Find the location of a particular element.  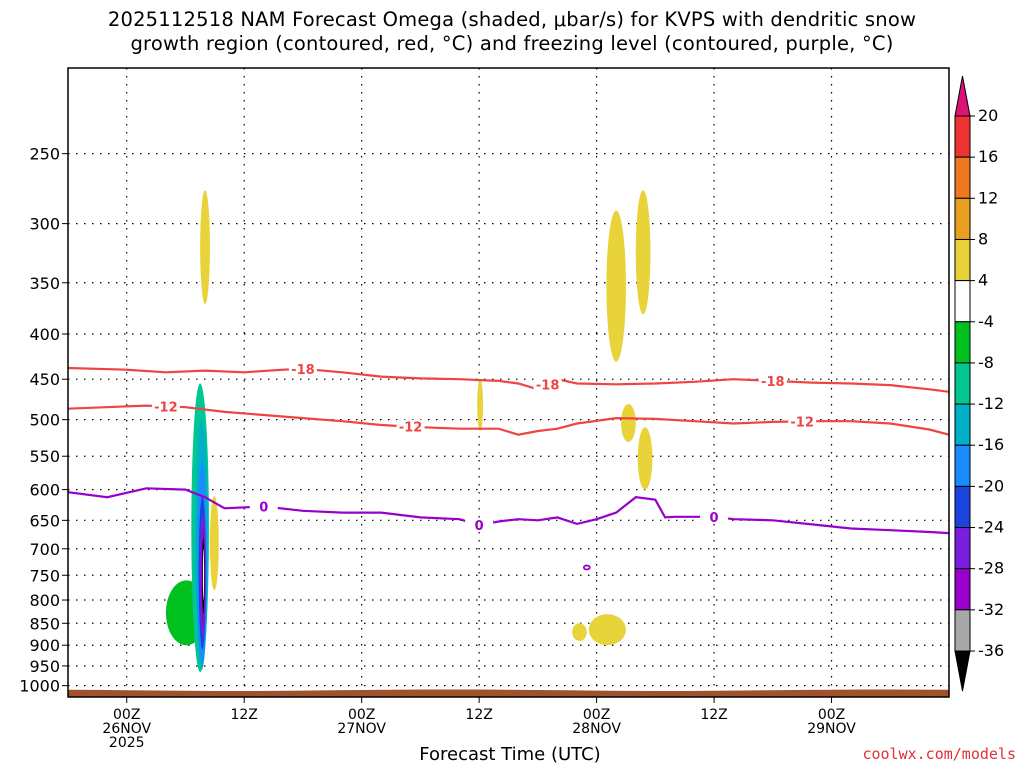

y-tick-label: 450 is located at coordinates (44, 379).